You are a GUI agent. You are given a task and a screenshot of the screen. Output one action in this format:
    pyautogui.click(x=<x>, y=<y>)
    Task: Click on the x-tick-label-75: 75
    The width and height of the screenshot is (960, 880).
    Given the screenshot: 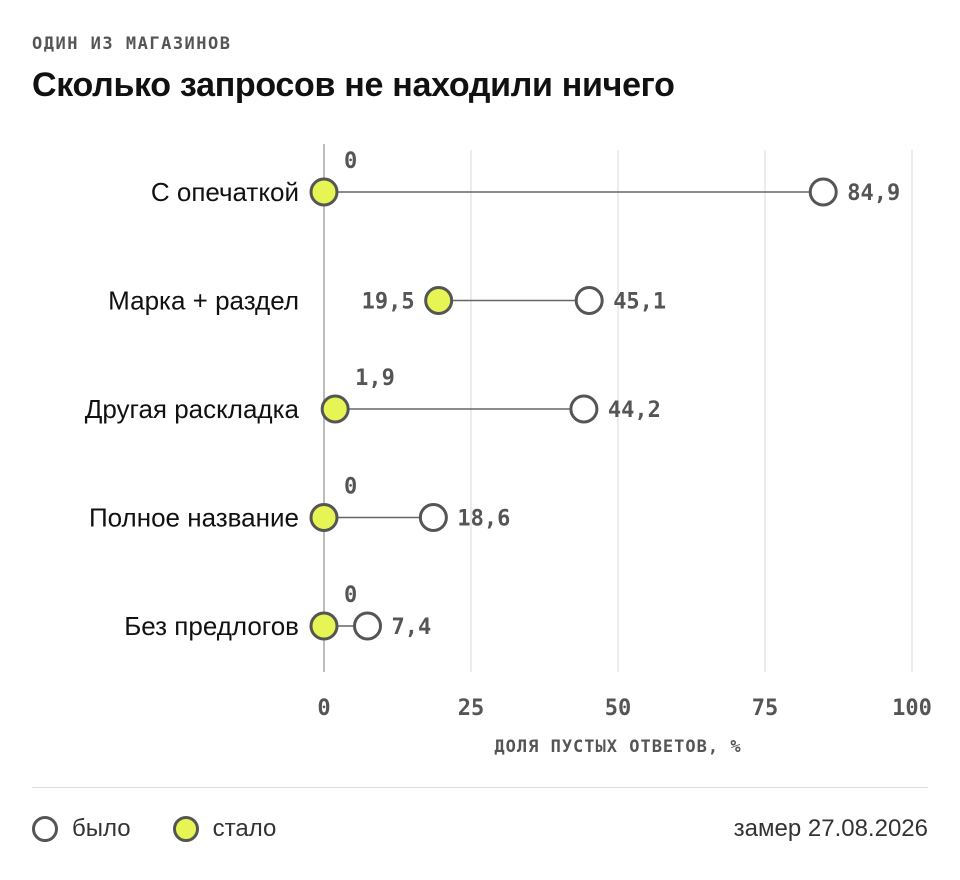 What is the action you would take?
    pyautogui.click(x=765, y=708)
    